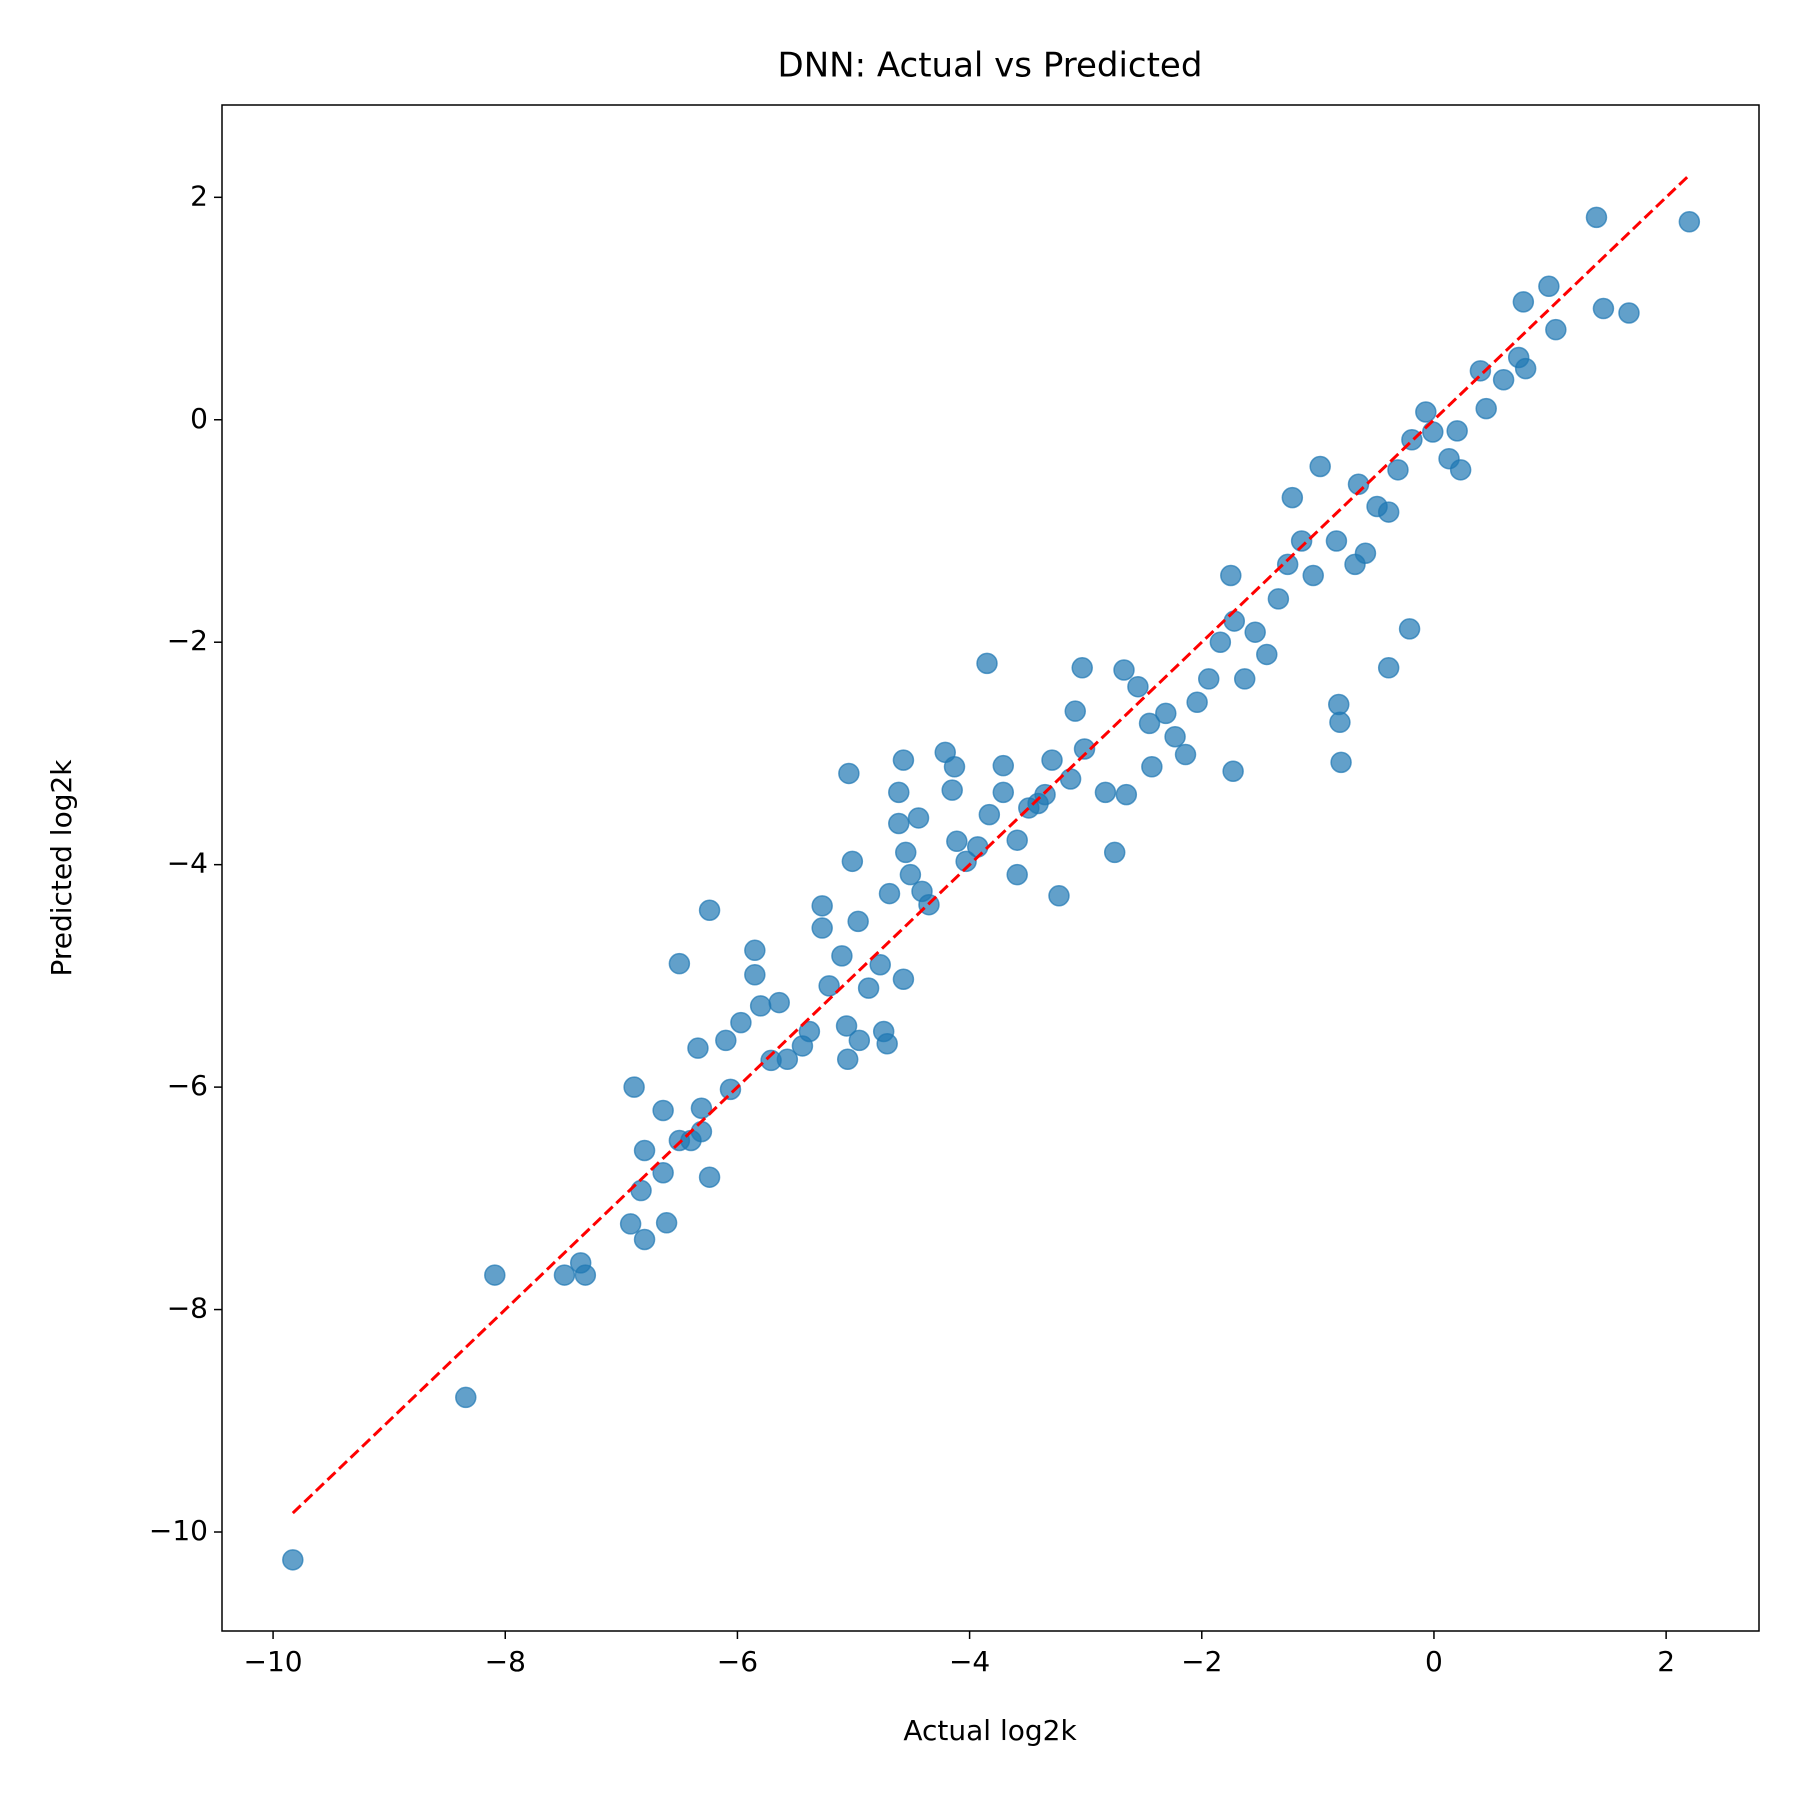  I want to click on y-tick-label: −6, so click(187, 1085).